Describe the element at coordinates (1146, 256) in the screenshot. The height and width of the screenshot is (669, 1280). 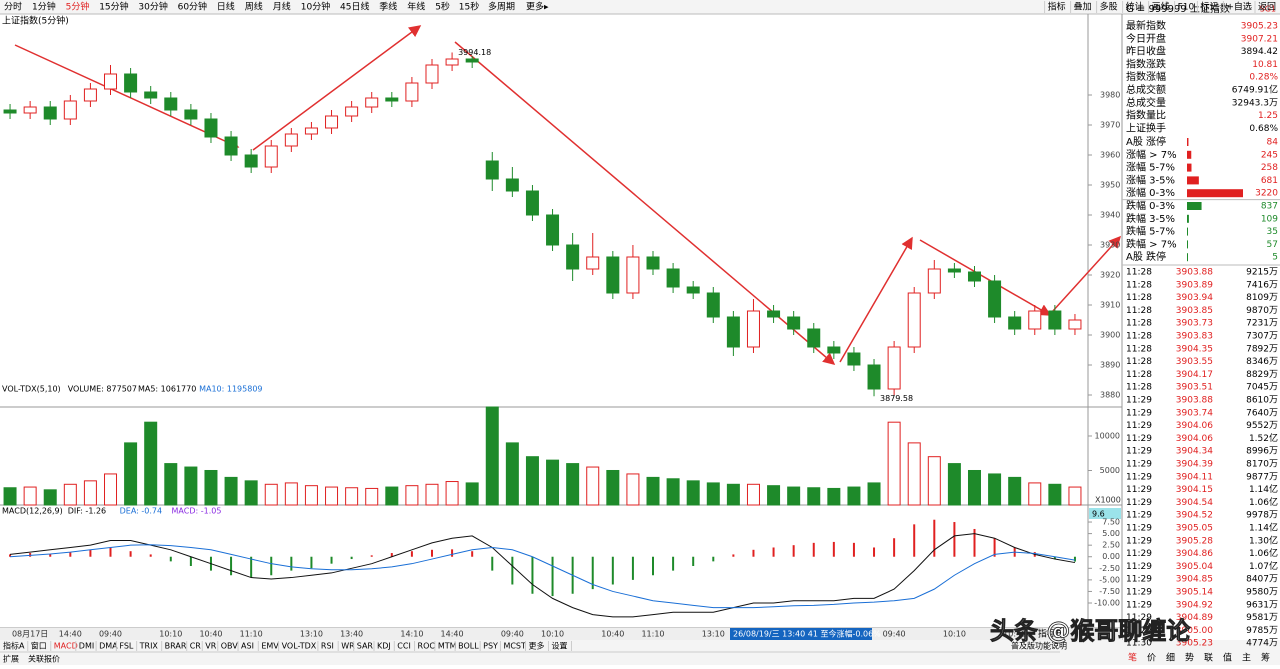
I see `breadth-label: A股 跌停` at that location.